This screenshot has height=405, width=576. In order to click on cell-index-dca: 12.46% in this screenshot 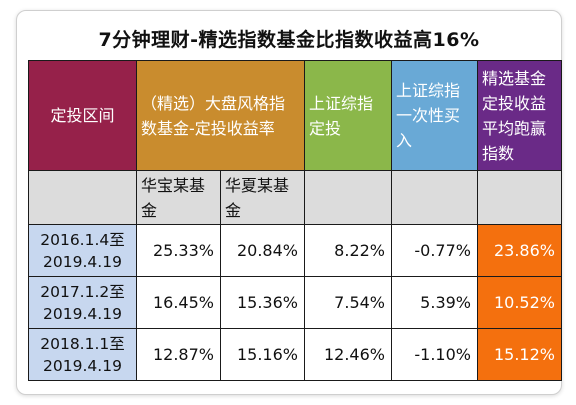, I will do `click(348, 354)`.